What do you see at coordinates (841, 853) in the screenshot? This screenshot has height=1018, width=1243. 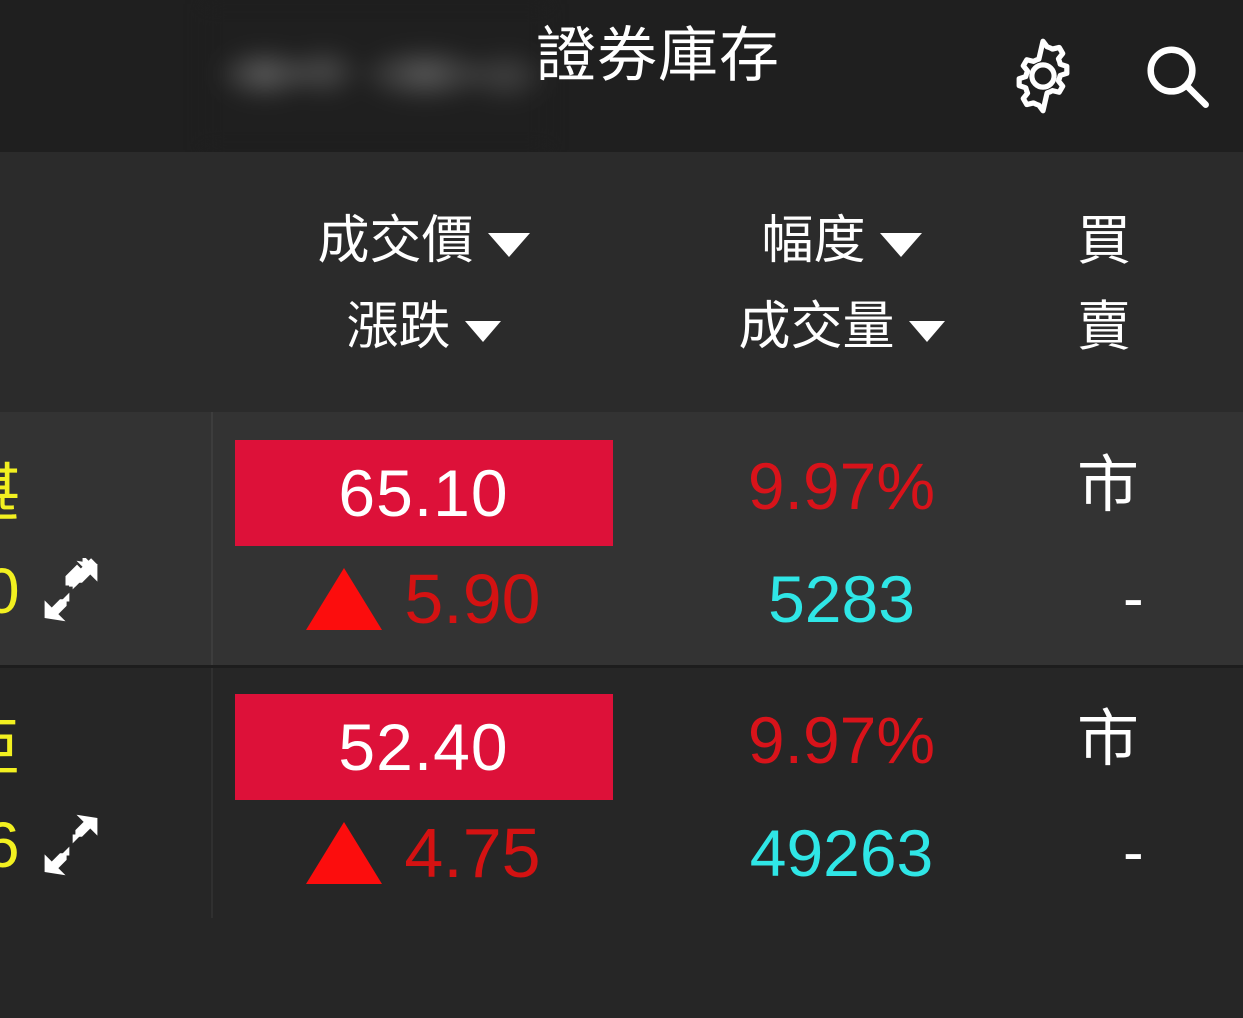 I see `volume: 49263` at bounding box center [841, 853].